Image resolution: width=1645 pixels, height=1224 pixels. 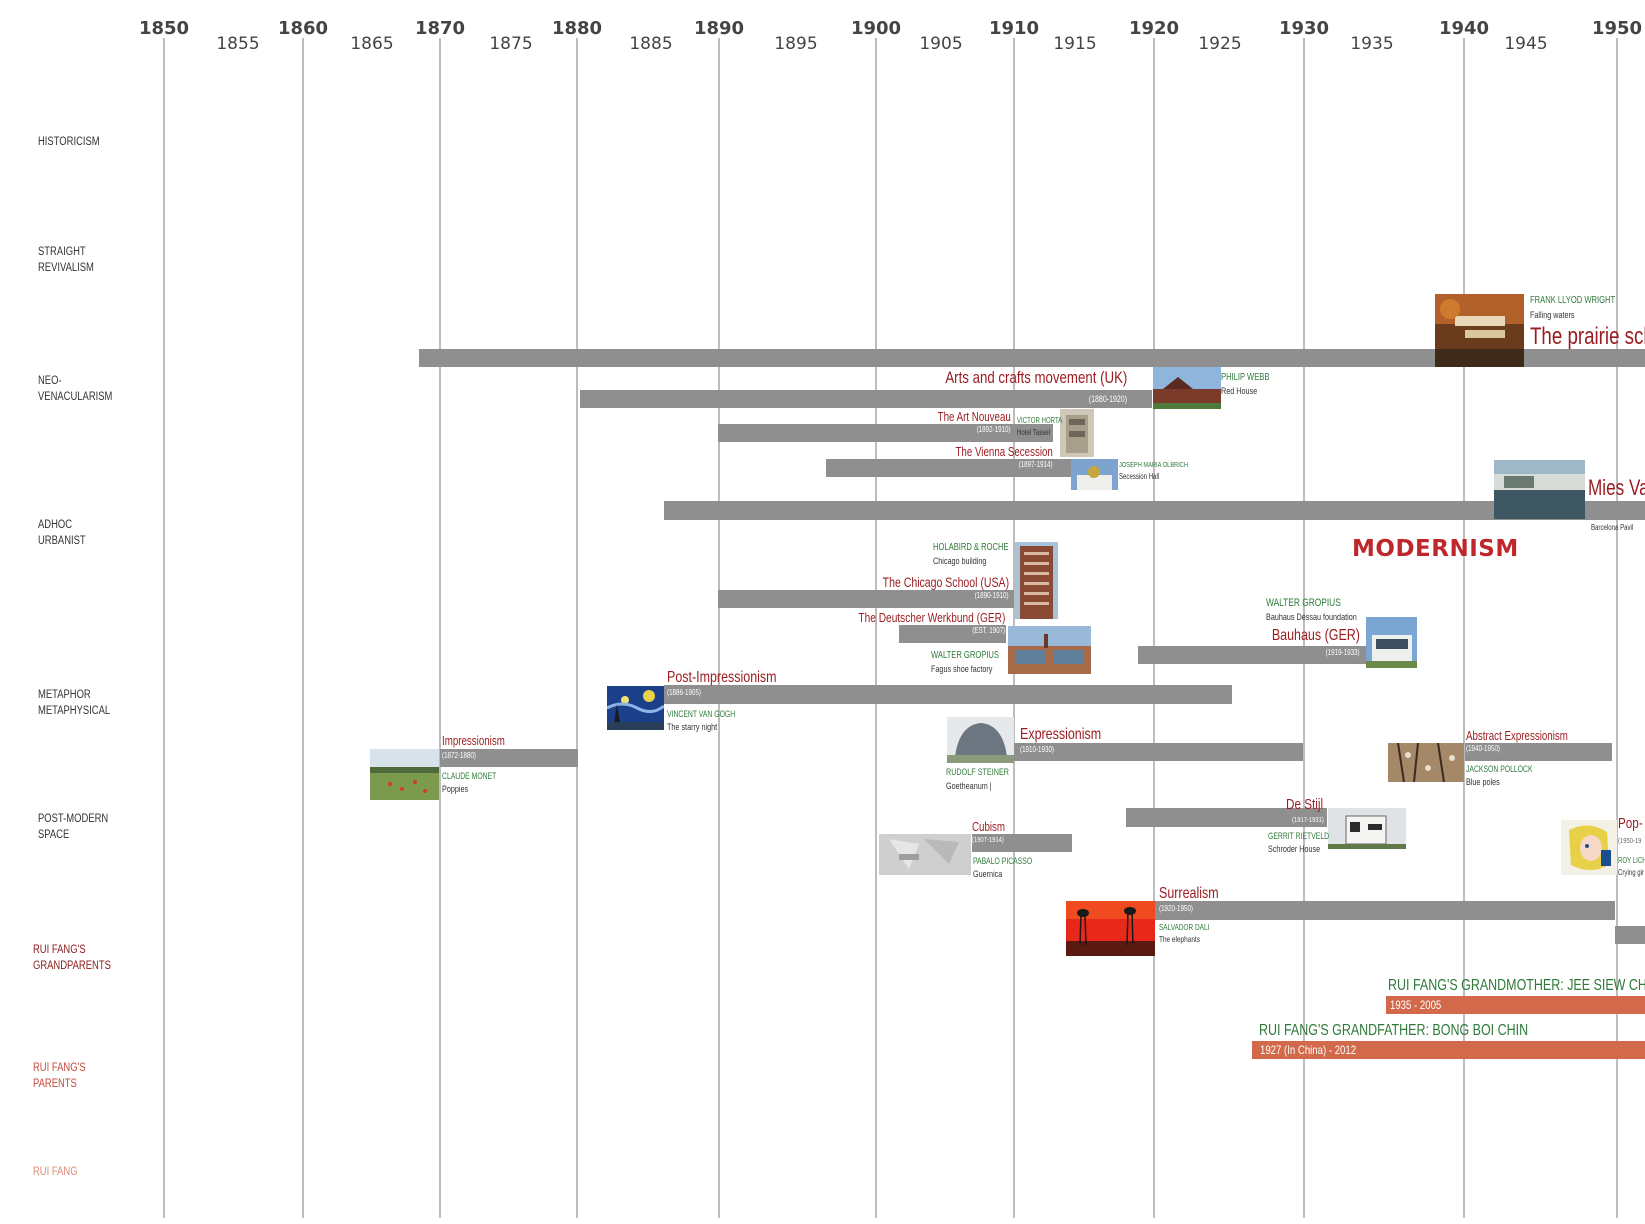 I want to click on bauhaus-dessau-thumbnail, so click(x=1391, y=642).